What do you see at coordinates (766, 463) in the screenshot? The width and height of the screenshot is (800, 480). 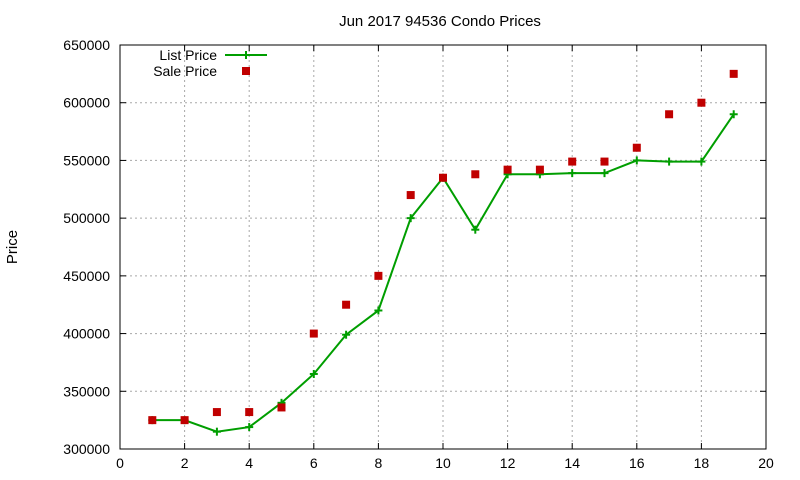 I see `x-tick-label: 20` at bounding box center [766, 463].